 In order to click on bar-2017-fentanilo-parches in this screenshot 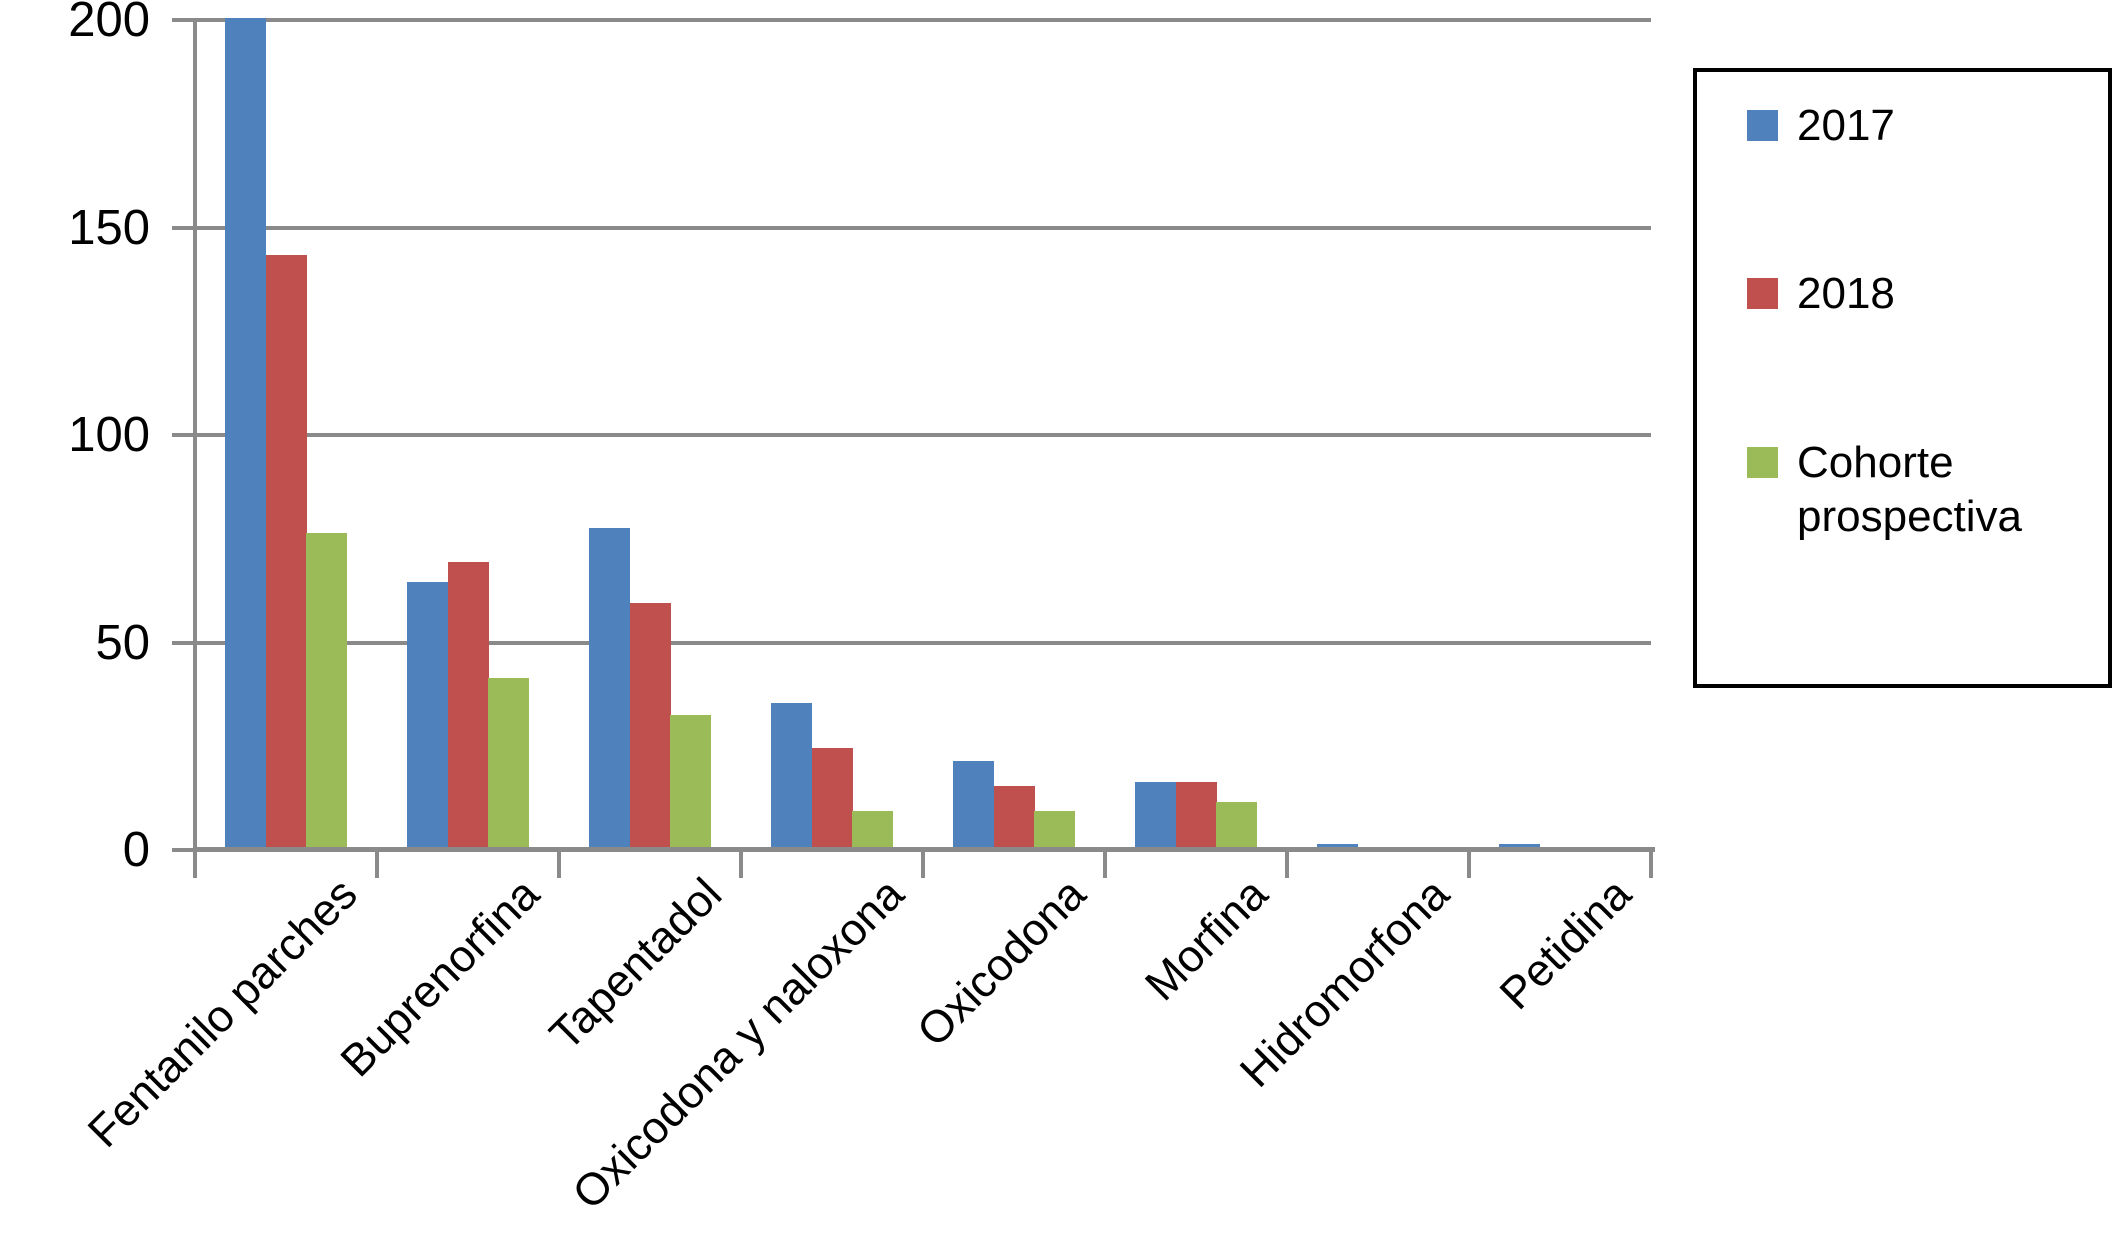, I will do `click(246, 433)`.